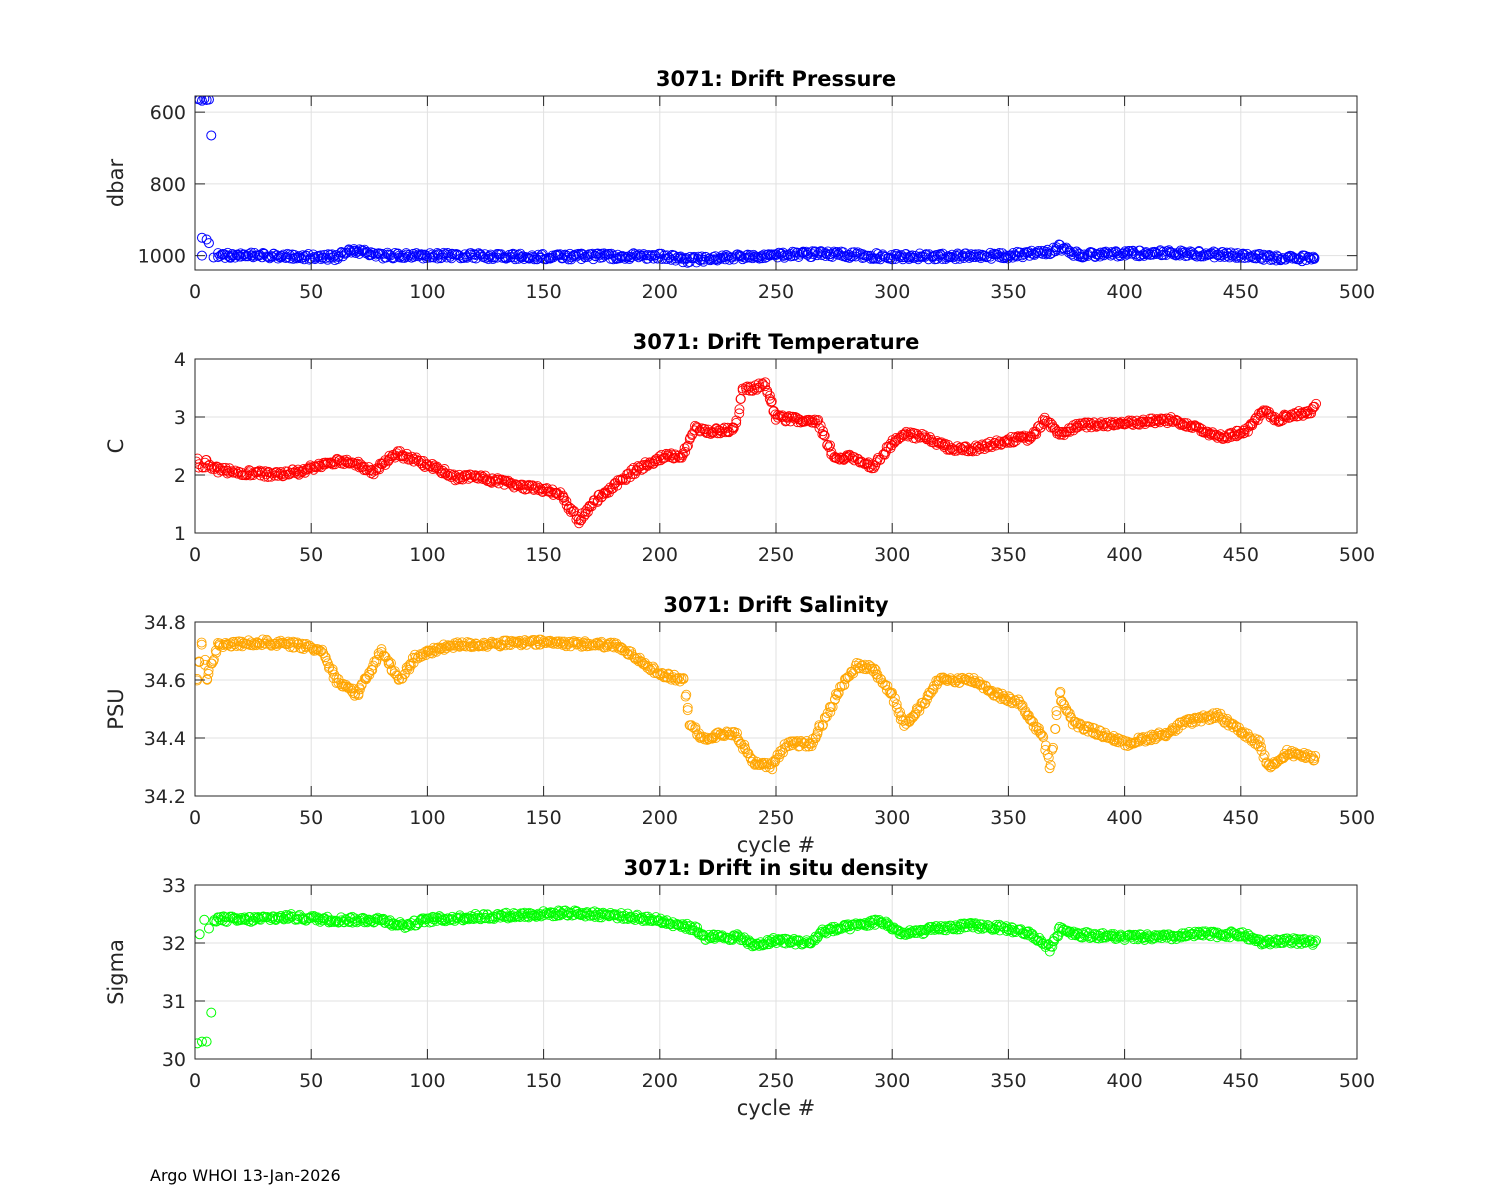  What do you see at coordinates (165, 623) in the screenshot?
I see `y-tick-label: 34.8` at bounding box center [165, 623].